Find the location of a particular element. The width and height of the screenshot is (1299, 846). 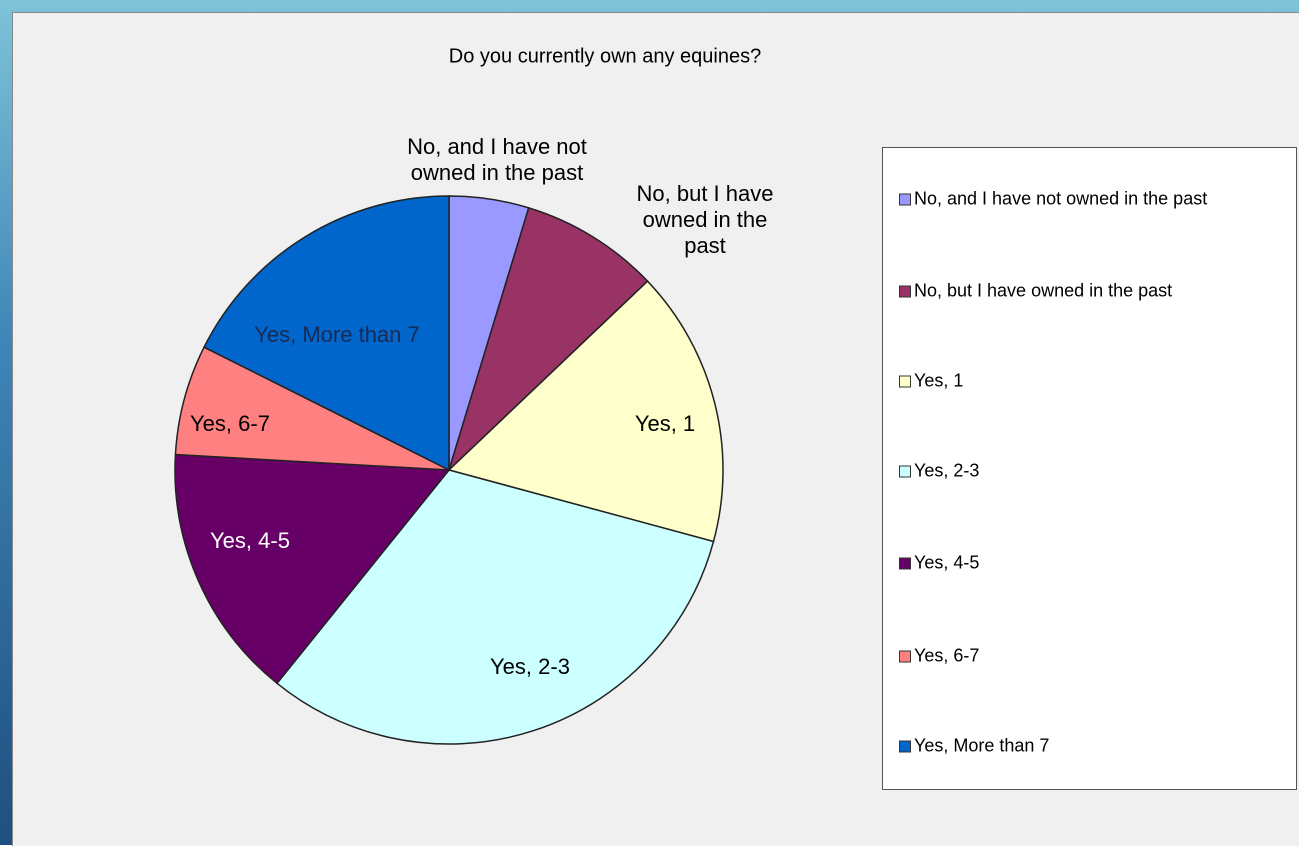

legend-entry: Yes, More than 7 is located at coordinates (974, 746).